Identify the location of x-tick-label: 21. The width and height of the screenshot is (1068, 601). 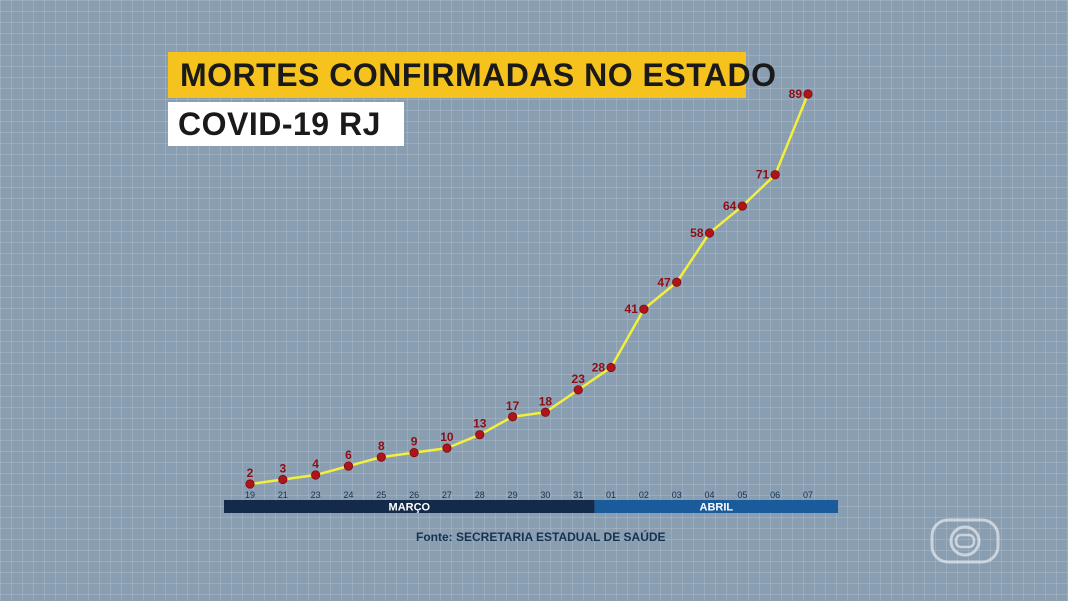
(283, 495).